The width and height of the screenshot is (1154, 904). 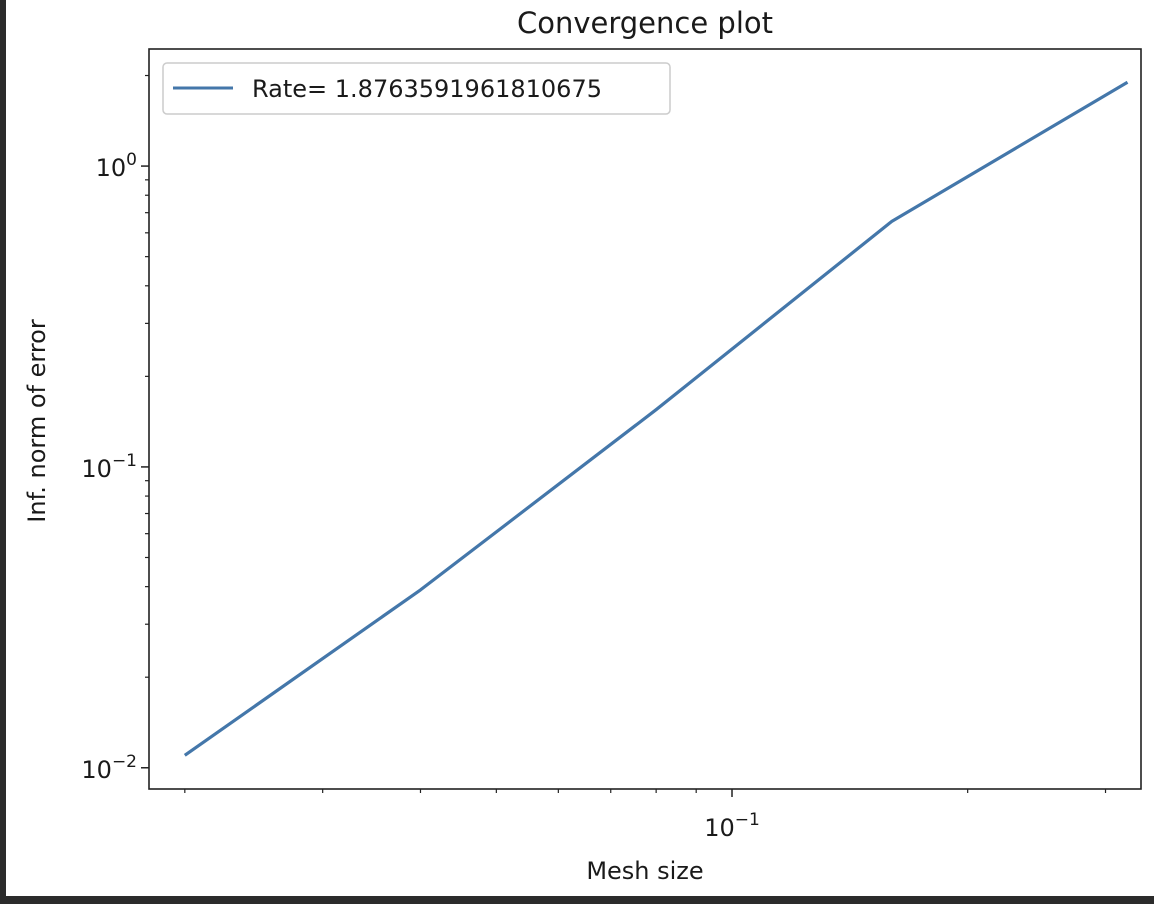 I want to click on left-edge-strip, so click(x=3, y=452).